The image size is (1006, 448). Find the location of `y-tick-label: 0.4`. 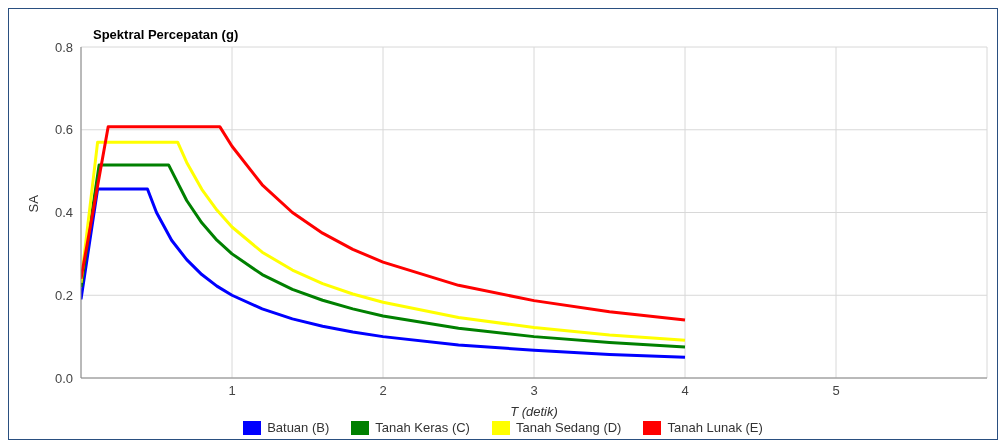

y-tick-label: 0.4 is located at coordinates (63, 213).